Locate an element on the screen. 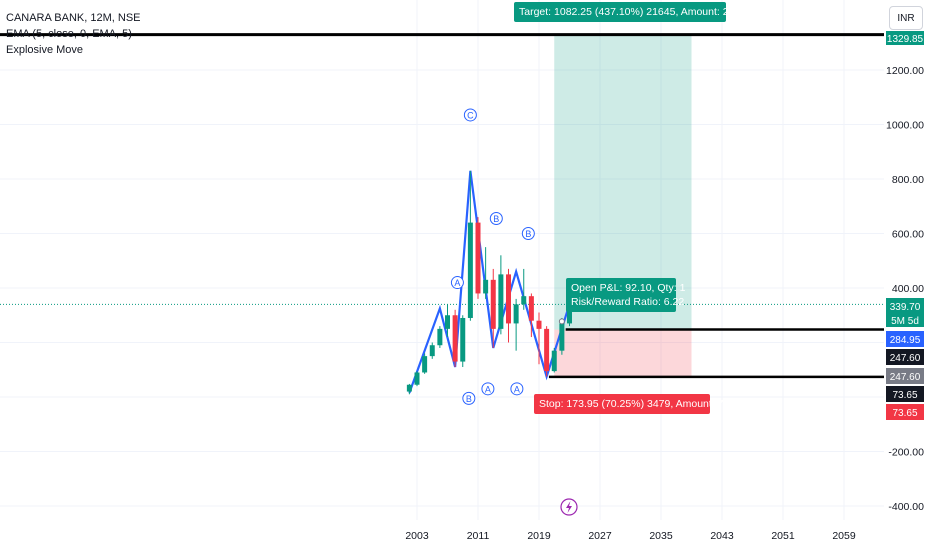 This screenshot has height=555, width=932. time-axis-tick: 2019 is located at coordinates (539, 536).